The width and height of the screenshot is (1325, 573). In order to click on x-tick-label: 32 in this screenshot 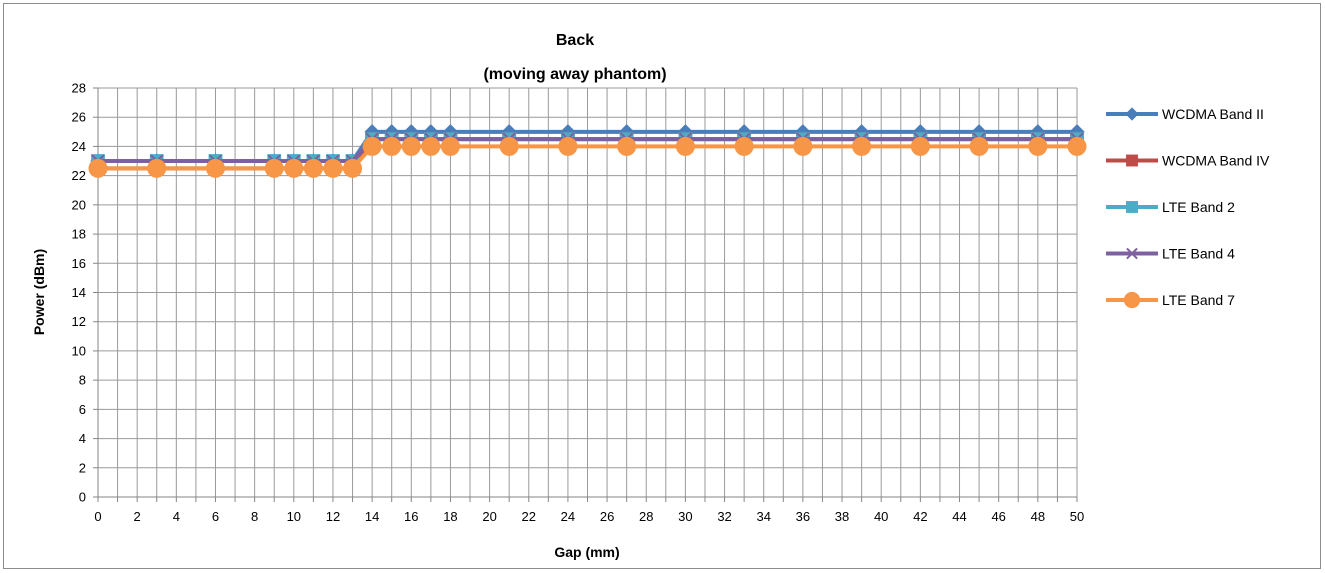, I will do `click(724, 516)`.